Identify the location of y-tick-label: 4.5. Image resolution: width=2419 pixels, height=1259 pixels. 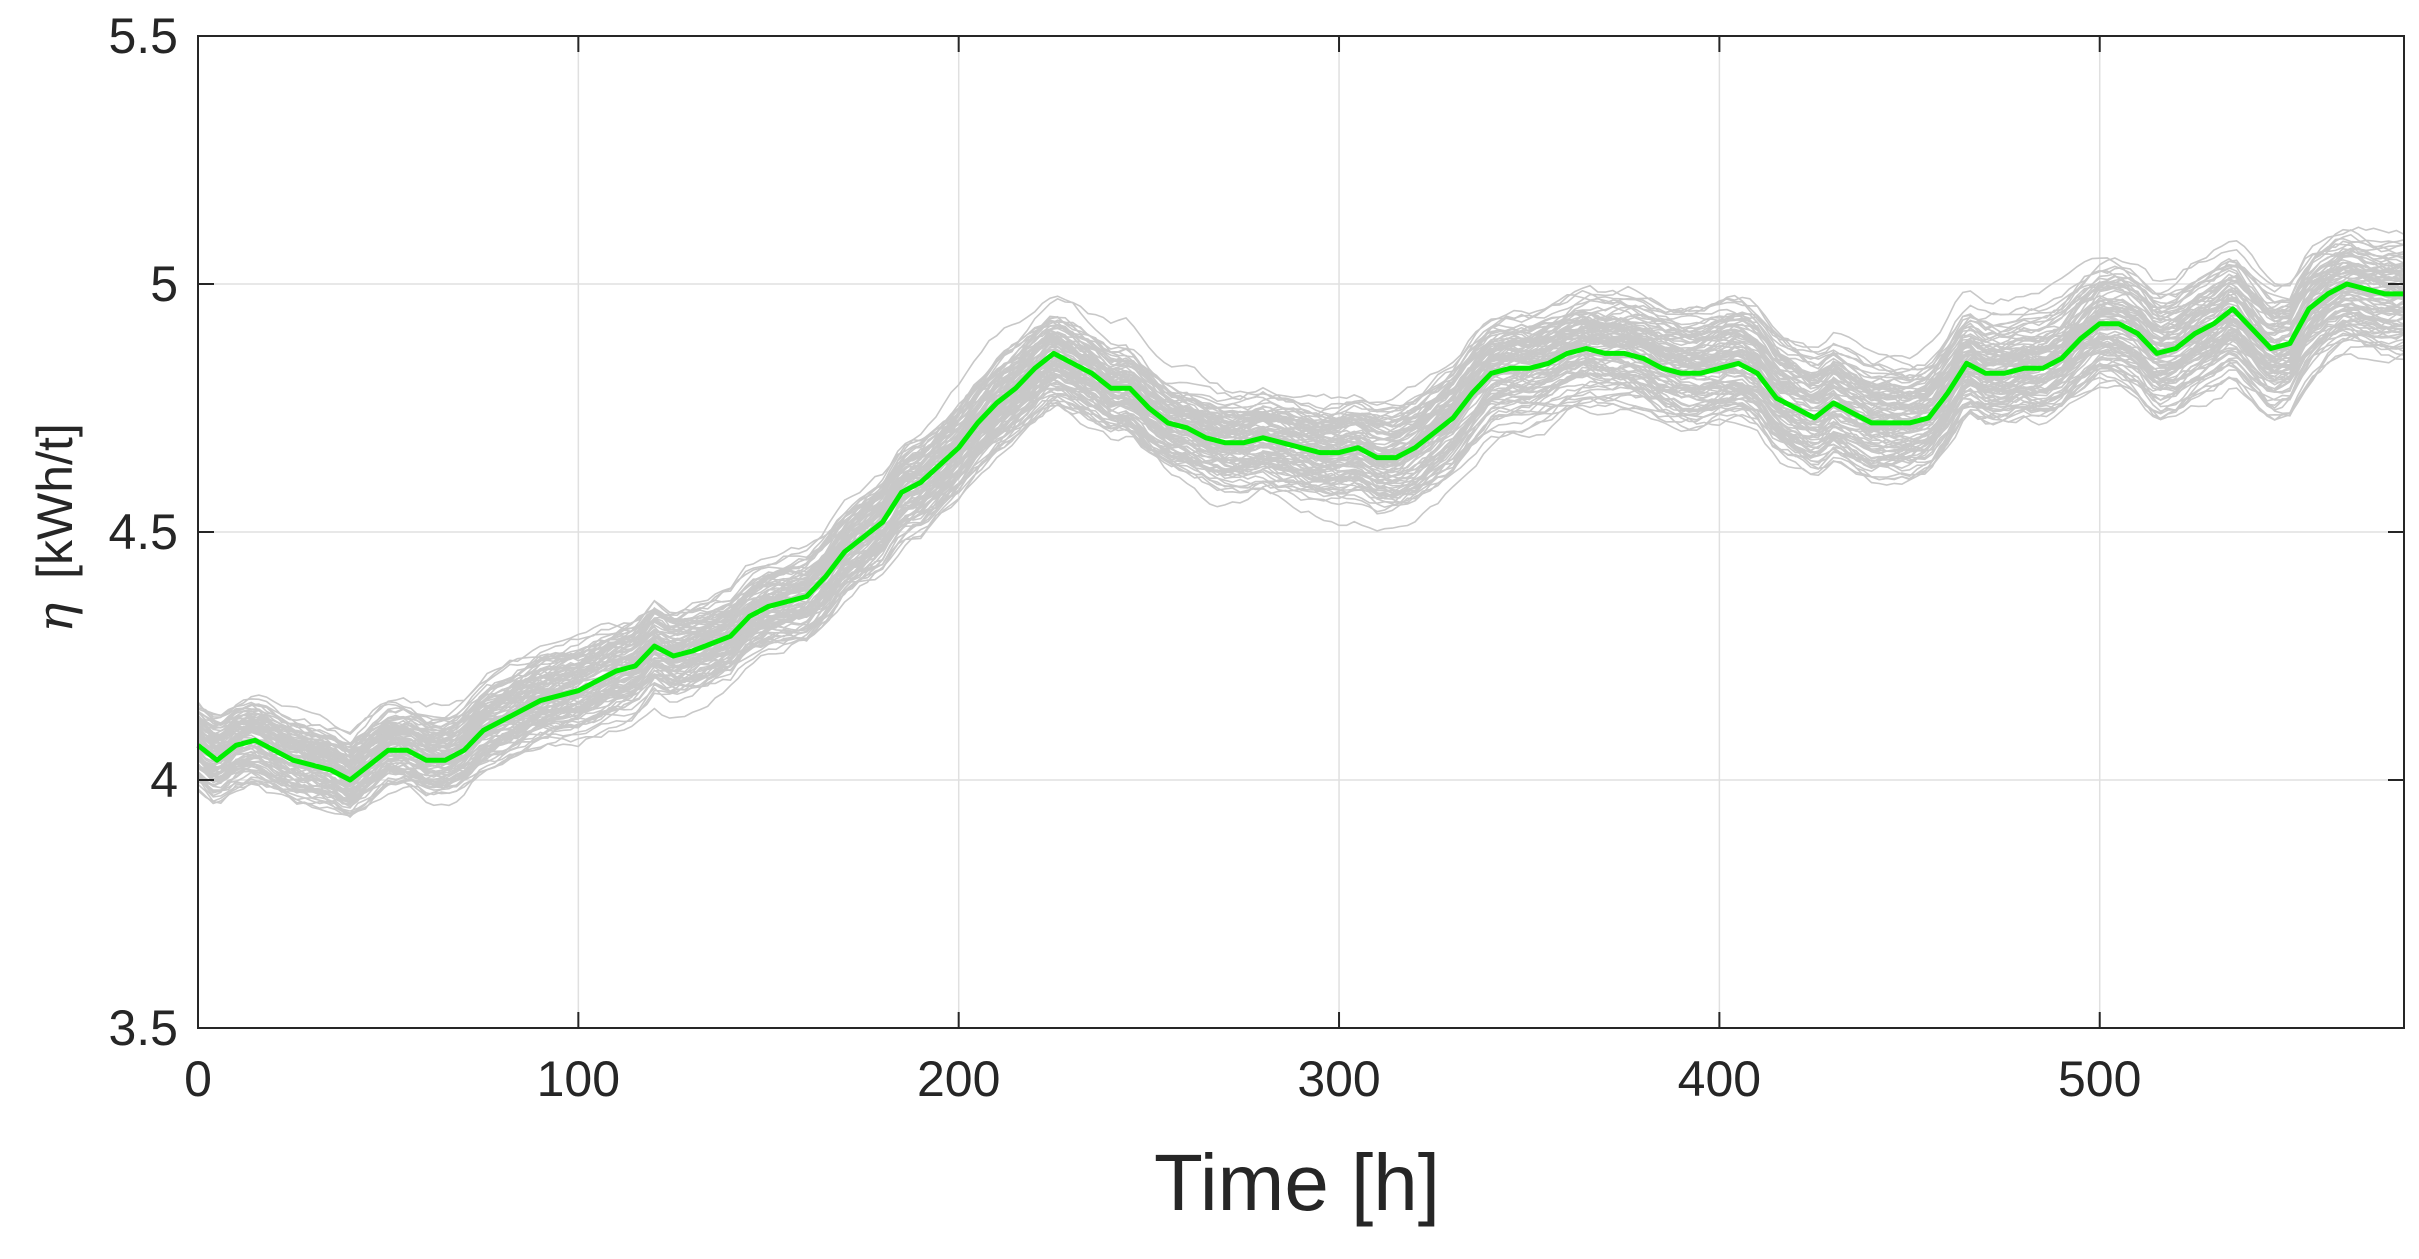
(143, 532).